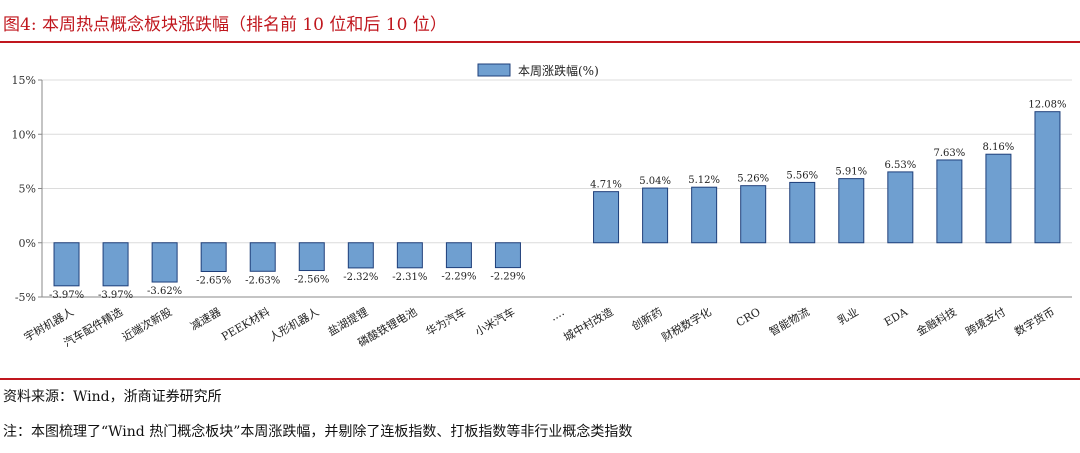  Describe the element at coordinates (686, 324) in the screenshot. I see `x-tick-label: 财税数字化` at that location.